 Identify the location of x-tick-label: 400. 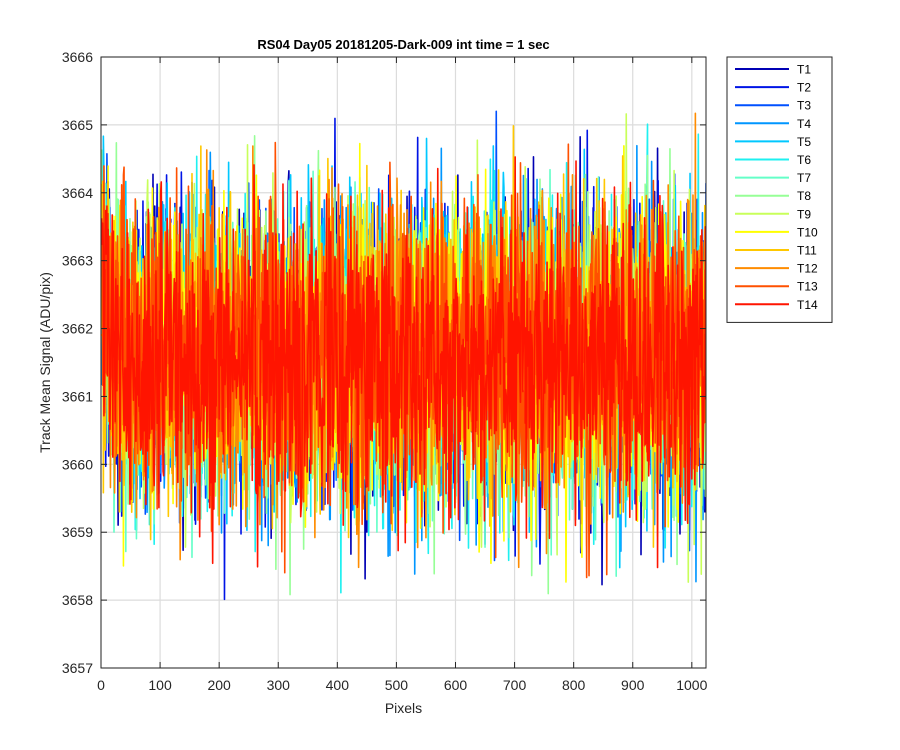
(338, 685).